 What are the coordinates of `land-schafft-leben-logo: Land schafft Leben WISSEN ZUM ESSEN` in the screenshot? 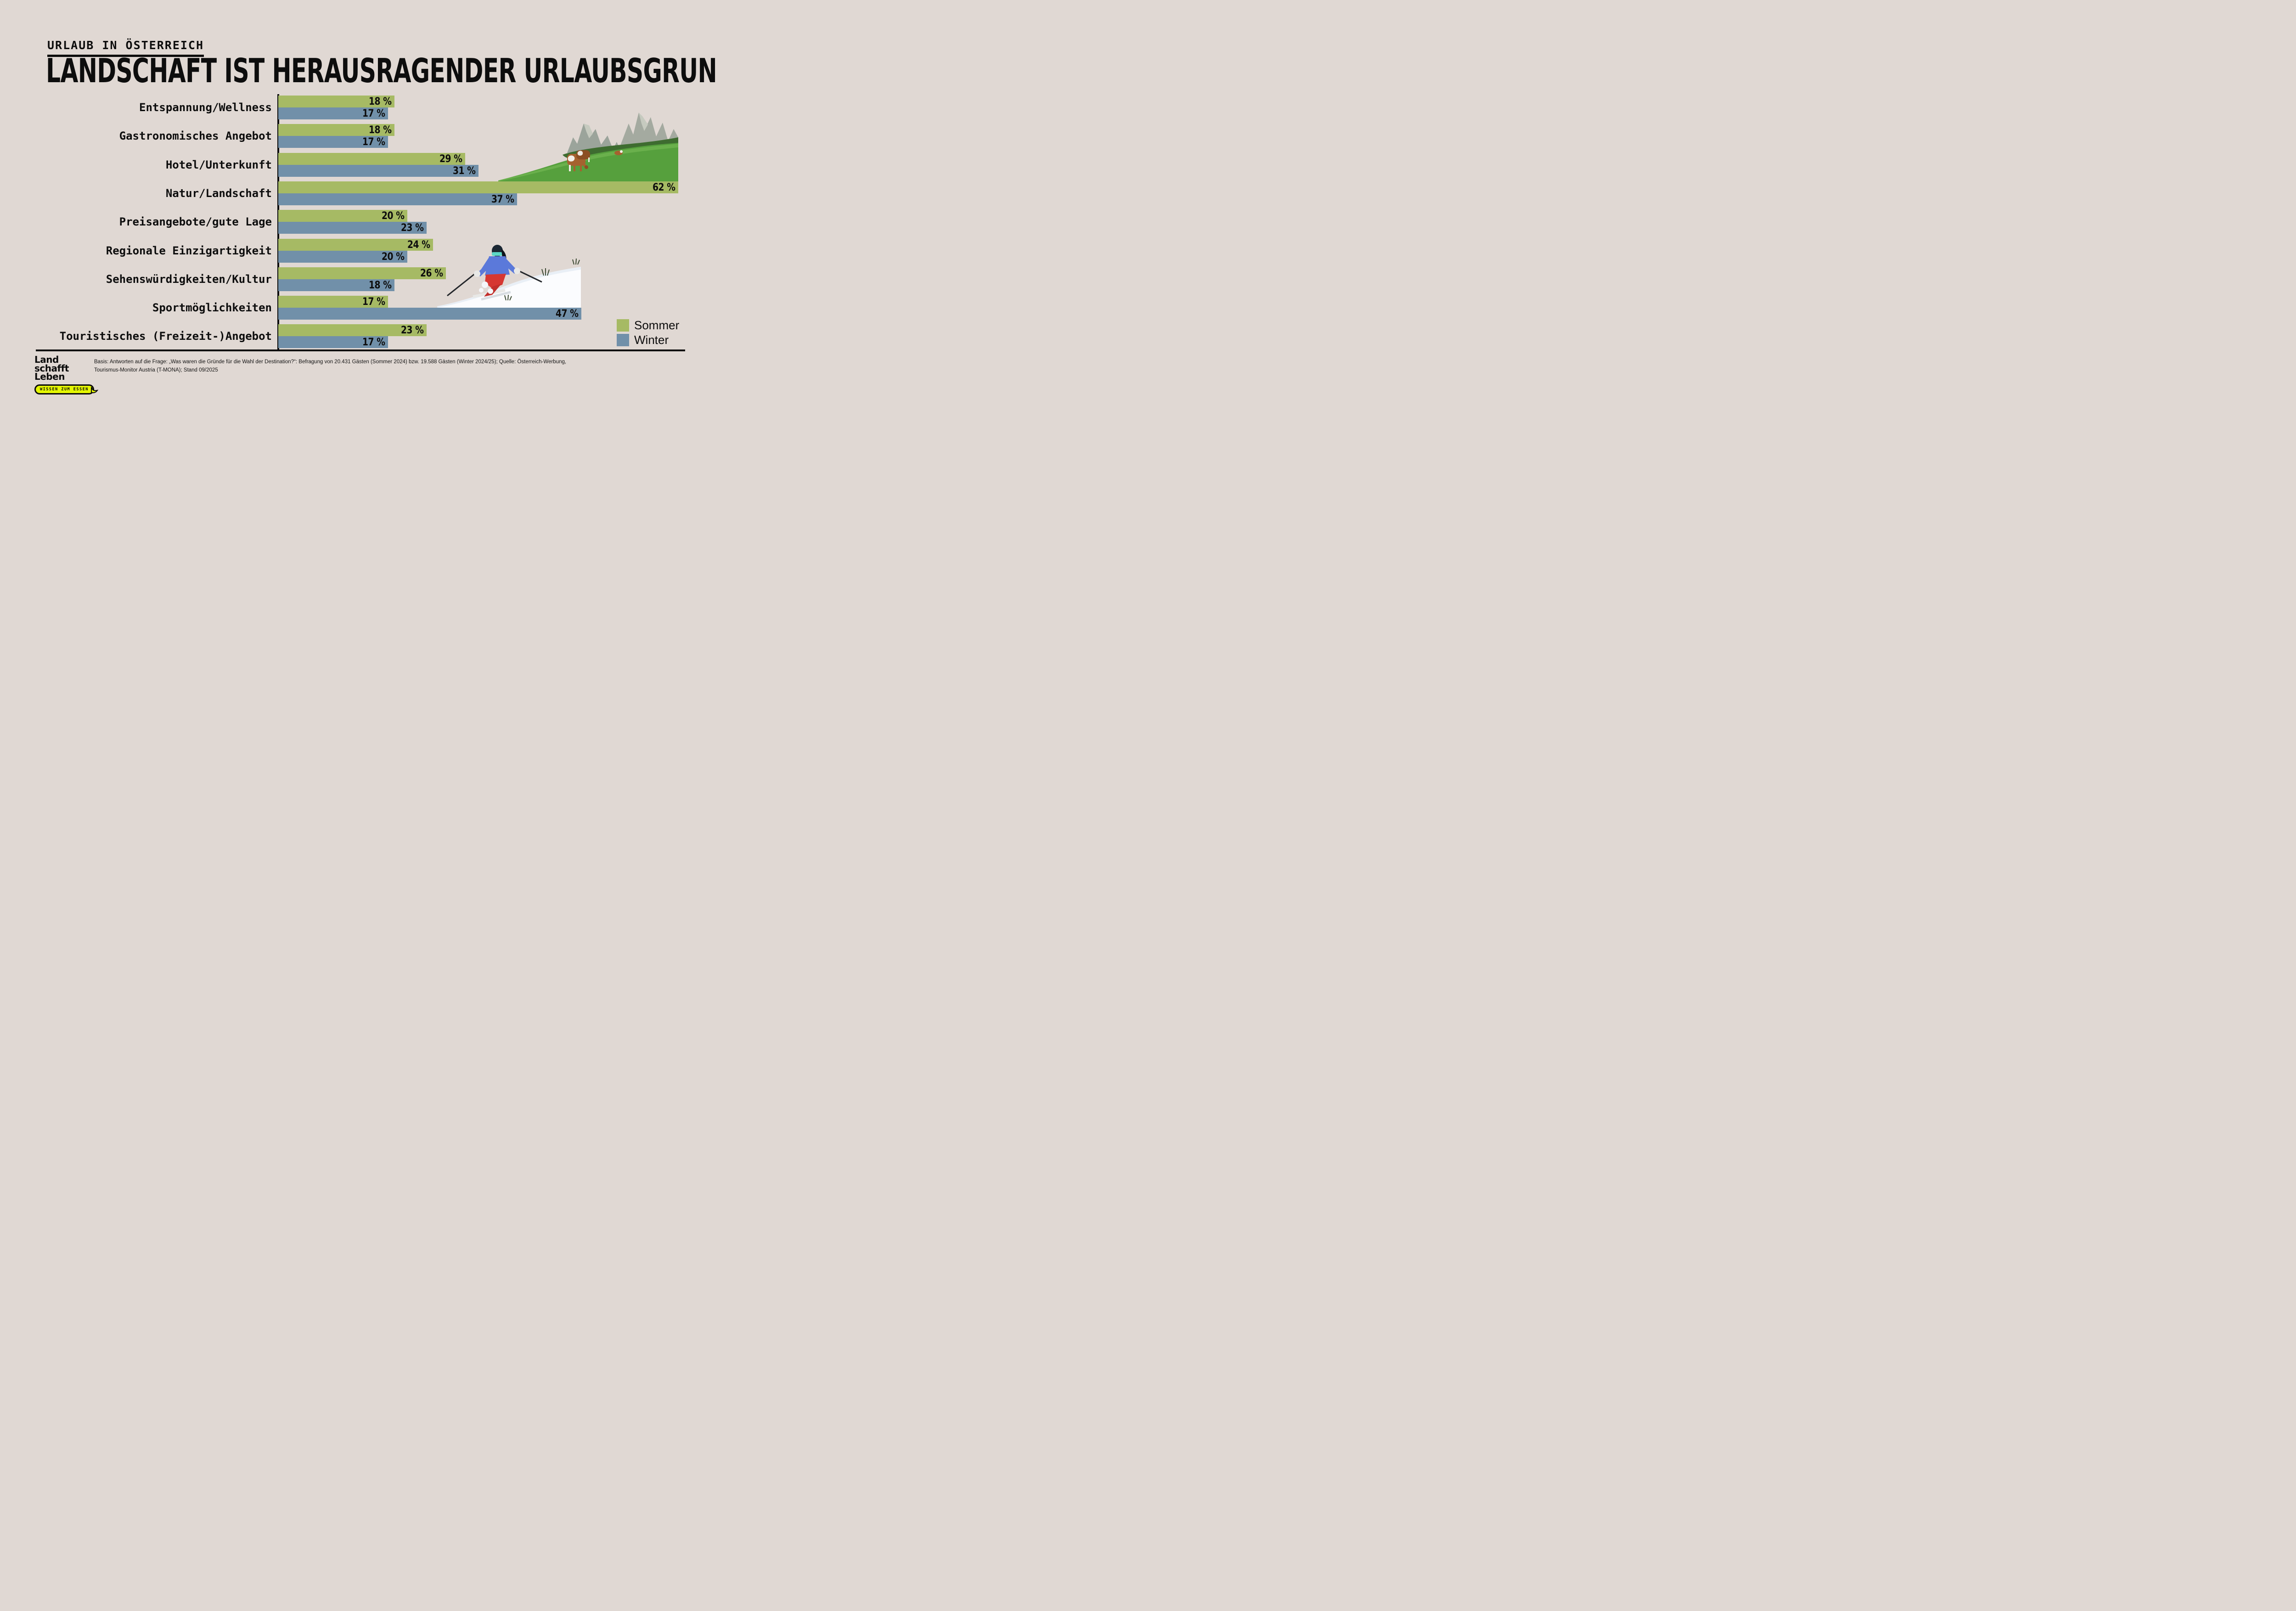 It's located at (66, 374).